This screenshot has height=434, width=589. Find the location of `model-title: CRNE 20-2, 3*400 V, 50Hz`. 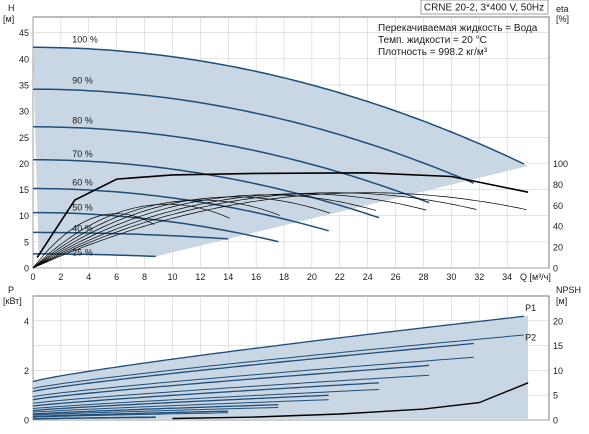

model-title: CRNE 20-2, 3*400 V, 50Hz is located at coordinates (484, 8).